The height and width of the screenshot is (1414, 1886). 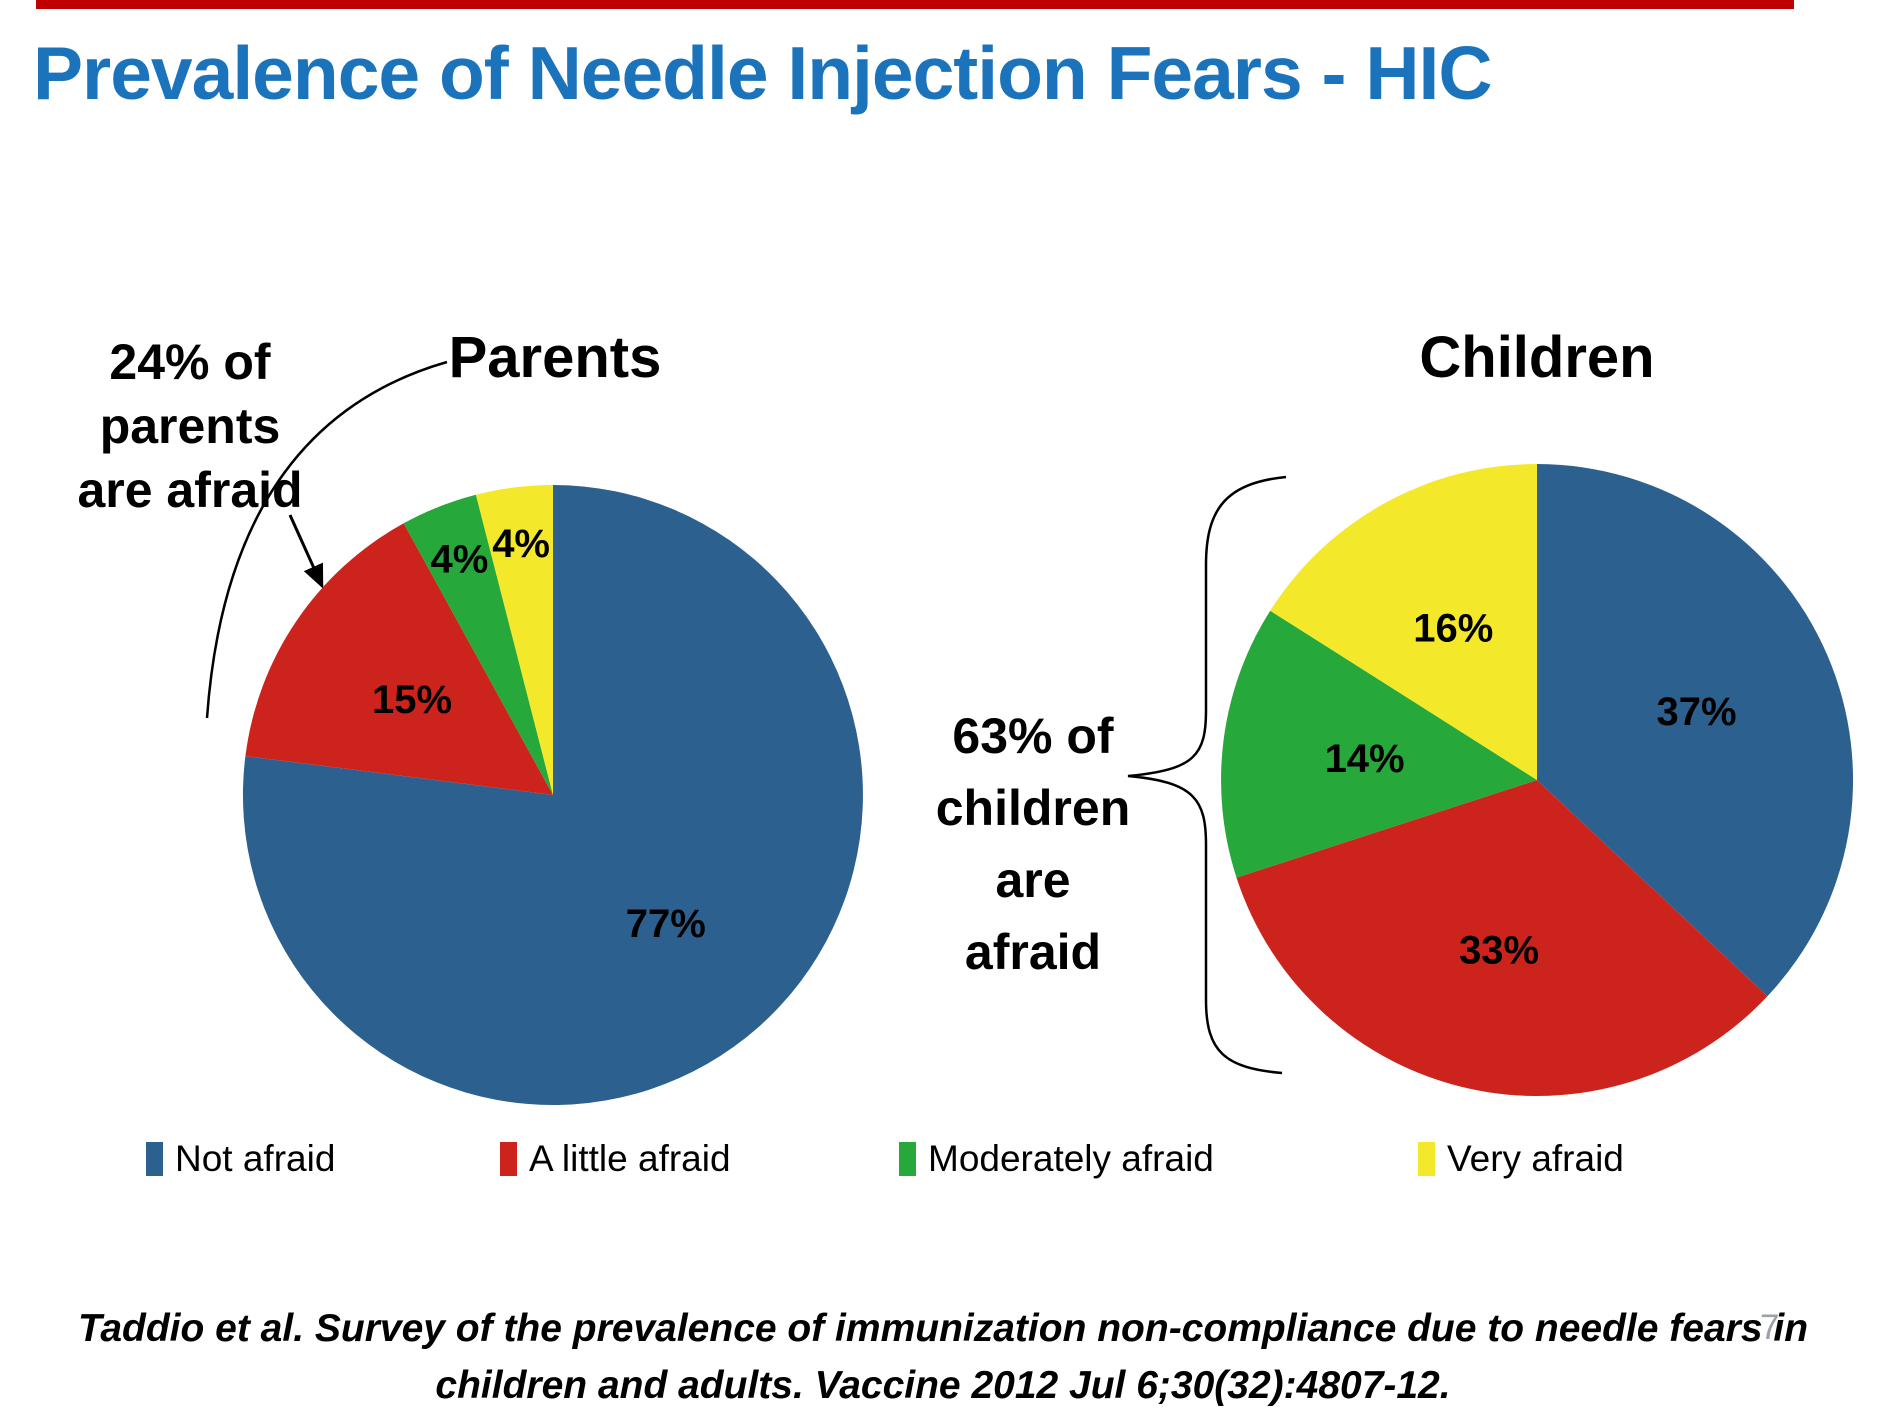 What do you see at coordinates (915, 4) in the screenshot?
I see `top-accent-bar` at bounding box center [915, 4].